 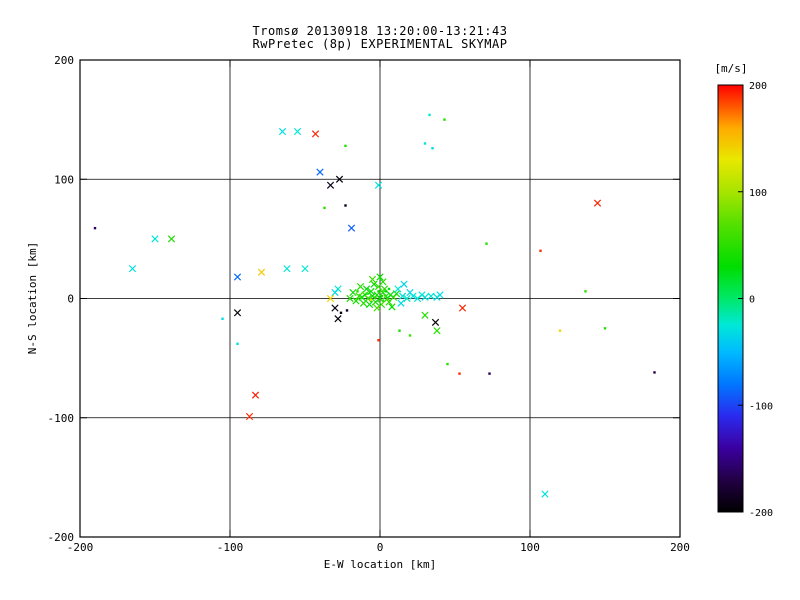 What do you see at coordinates (731, 68) in the screenshot?
I see `colorbar-label: [m/s]` at bounding box center [731, 68].